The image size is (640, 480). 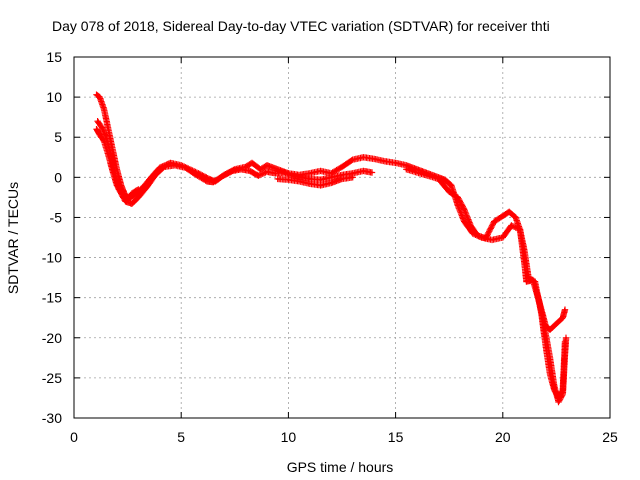 What do you see at coordinates (52, 338) in the screenshot?
I see `y-tick-label: -20` at bounding box center [52, 338].